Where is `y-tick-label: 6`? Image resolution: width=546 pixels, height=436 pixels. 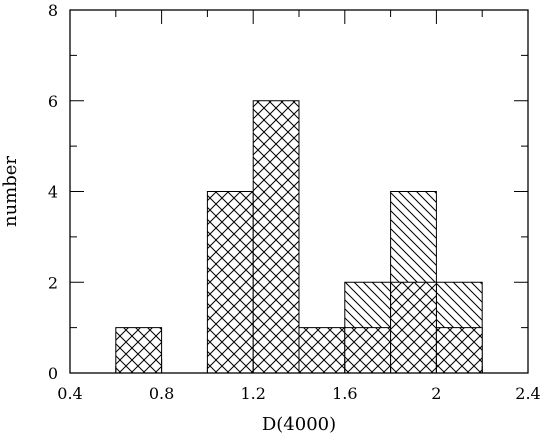 y-tick-label: 6 is located at coordinates (53, 101).